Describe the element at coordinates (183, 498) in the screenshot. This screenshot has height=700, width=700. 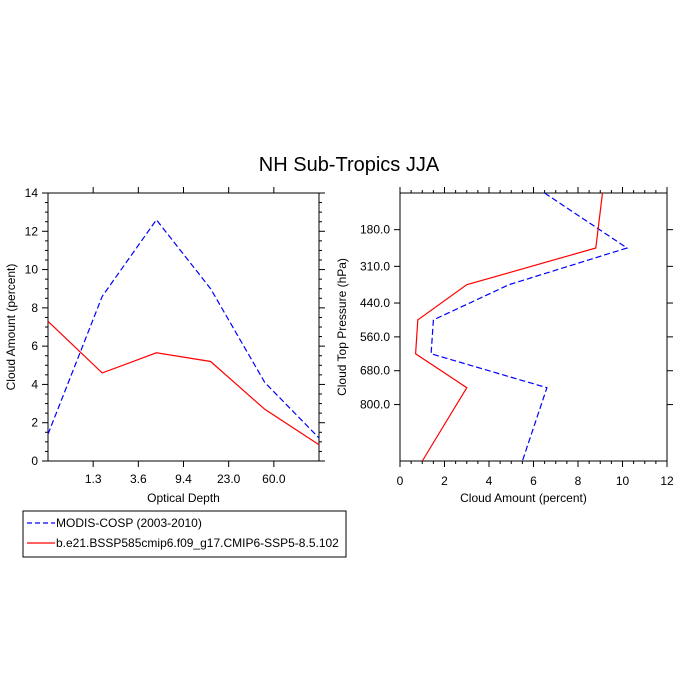
I see `x-axis-label: Optical Depth` at that location.